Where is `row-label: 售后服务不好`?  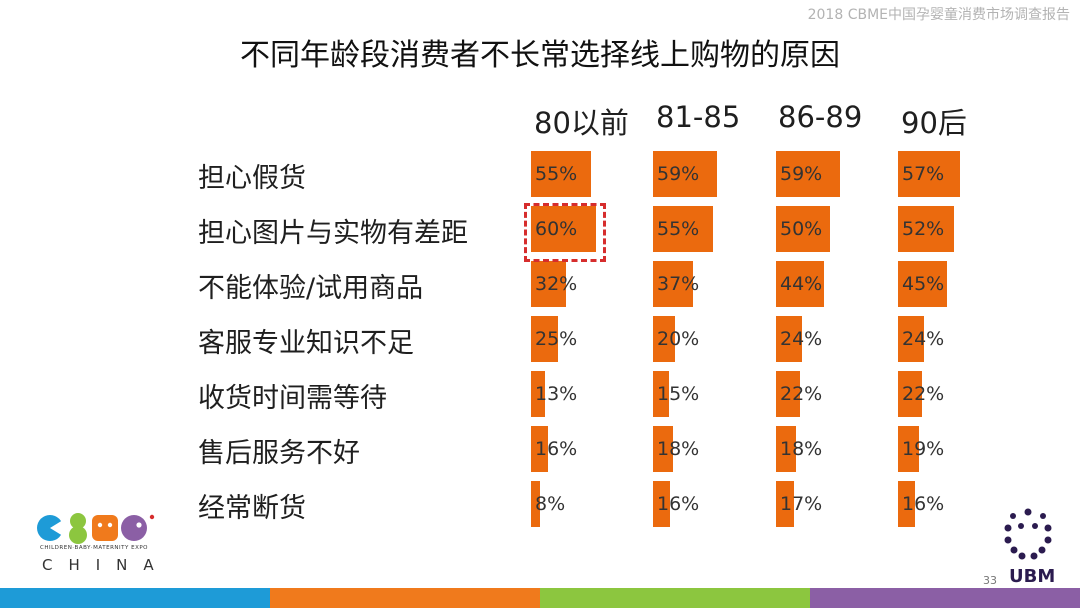 row-label: 售后服务不好 is located at coordinates (279, 453).